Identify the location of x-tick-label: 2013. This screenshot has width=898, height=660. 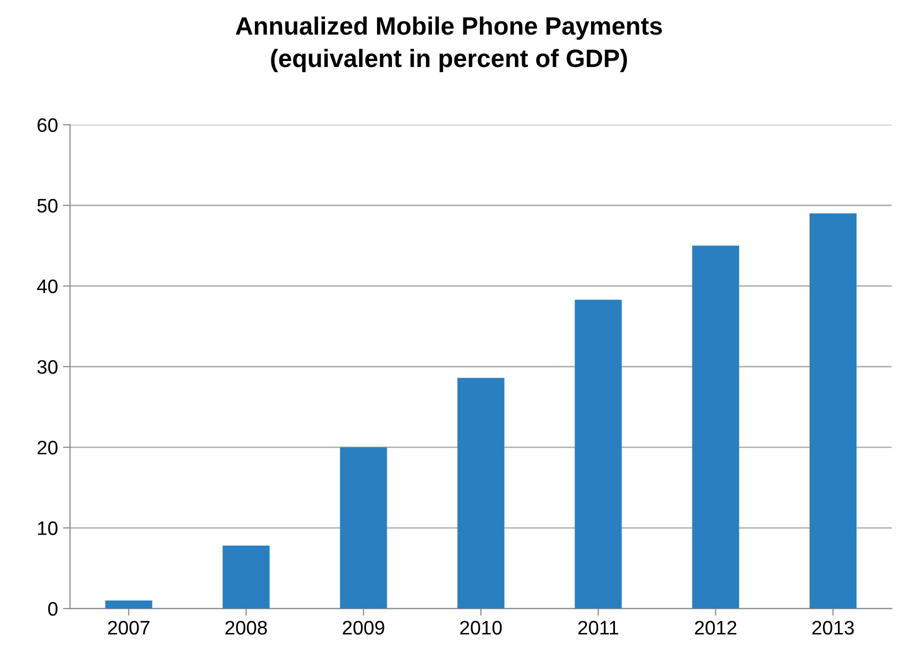
(833, 627).